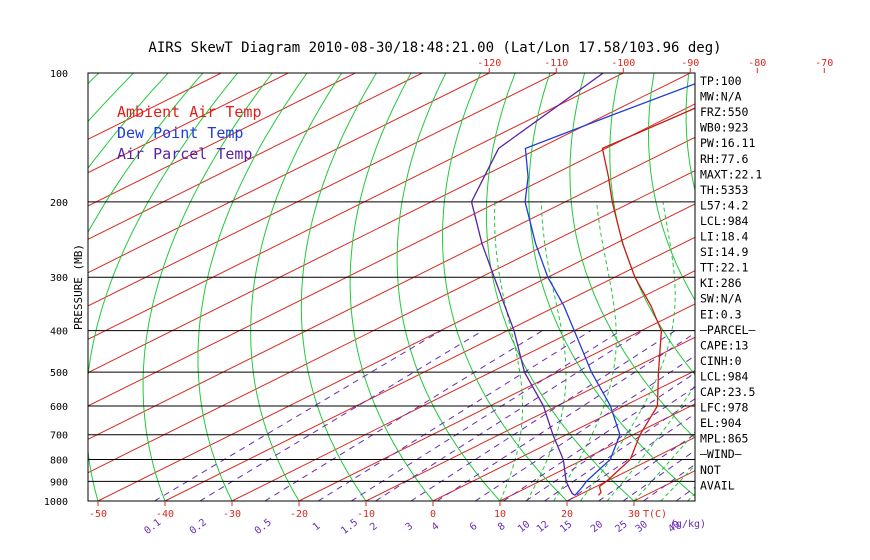 Image resolution: width=870 pixels, height=560 pixels. I want to click on legend-entry: Air Parcel Temp, so click(184, 154).